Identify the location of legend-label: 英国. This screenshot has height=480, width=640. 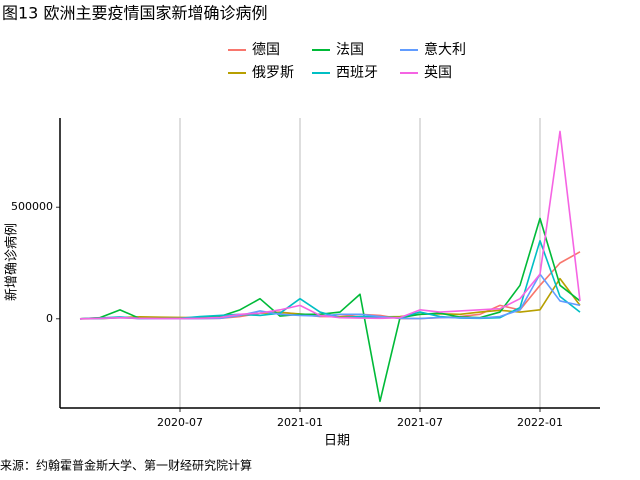
(438, 72).